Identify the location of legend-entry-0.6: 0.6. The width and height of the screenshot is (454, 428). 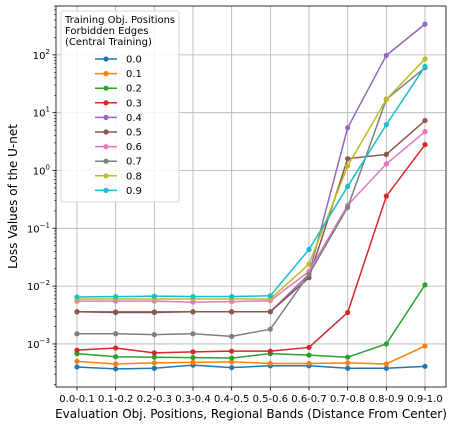
(118, 147).